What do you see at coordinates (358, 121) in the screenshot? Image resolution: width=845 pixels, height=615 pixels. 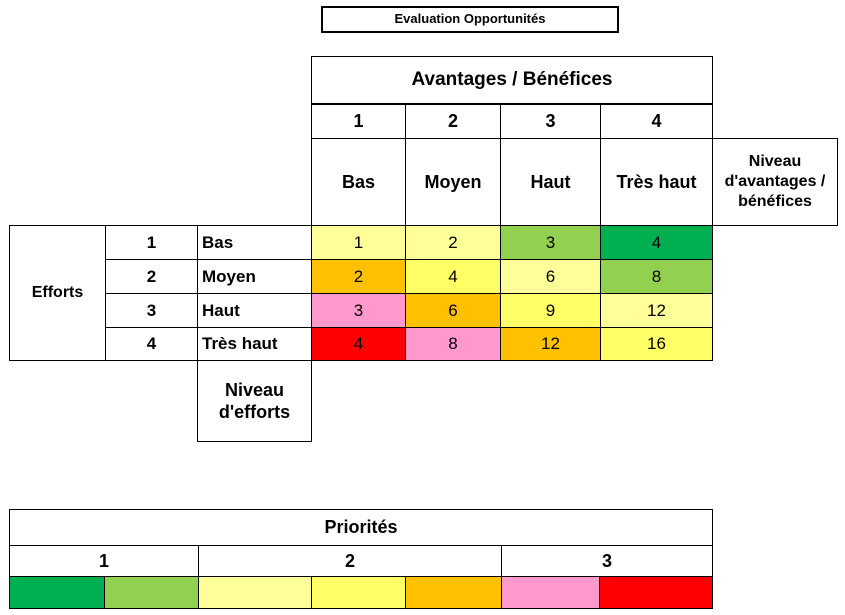 I see `benefit-num-1: 1` at bounding box center [358, 121].